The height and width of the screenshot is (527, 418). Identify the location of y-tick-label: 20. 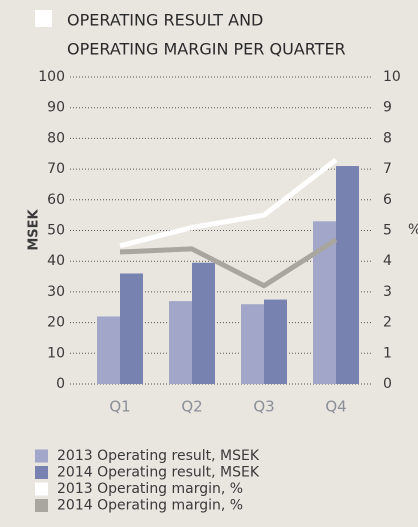
(56, 323).